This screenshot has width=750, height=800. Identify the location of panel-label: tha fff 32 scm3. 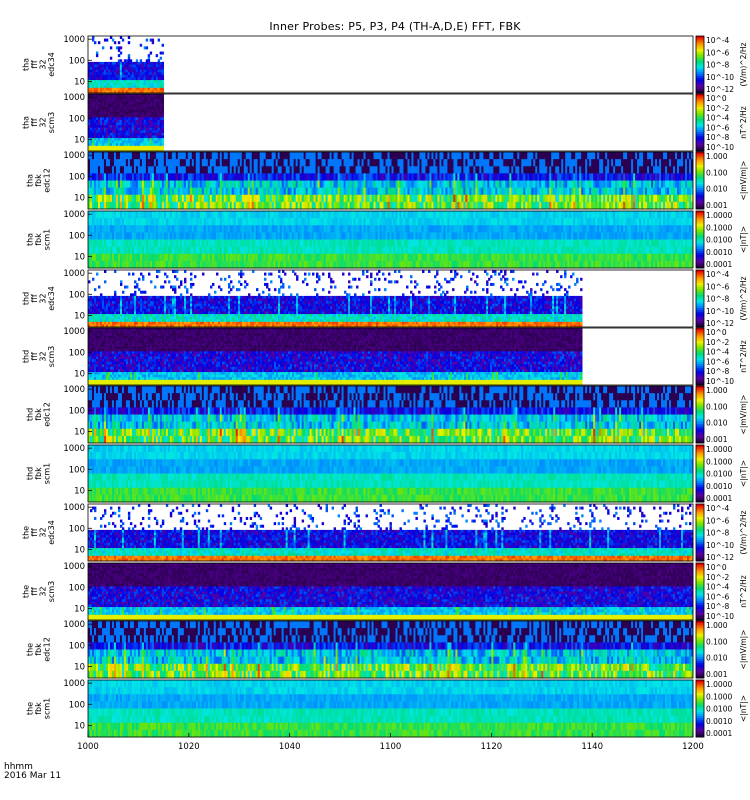
(38, 122).